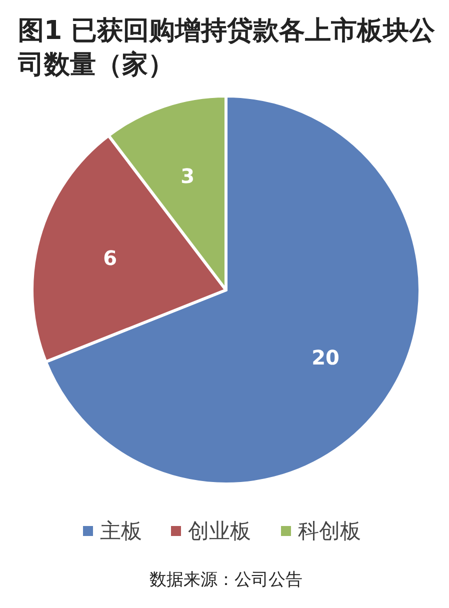  I want to click on chart-title: 图1 已获回购增持贷款各上市板块公司数量（家）, so click(227, 48).